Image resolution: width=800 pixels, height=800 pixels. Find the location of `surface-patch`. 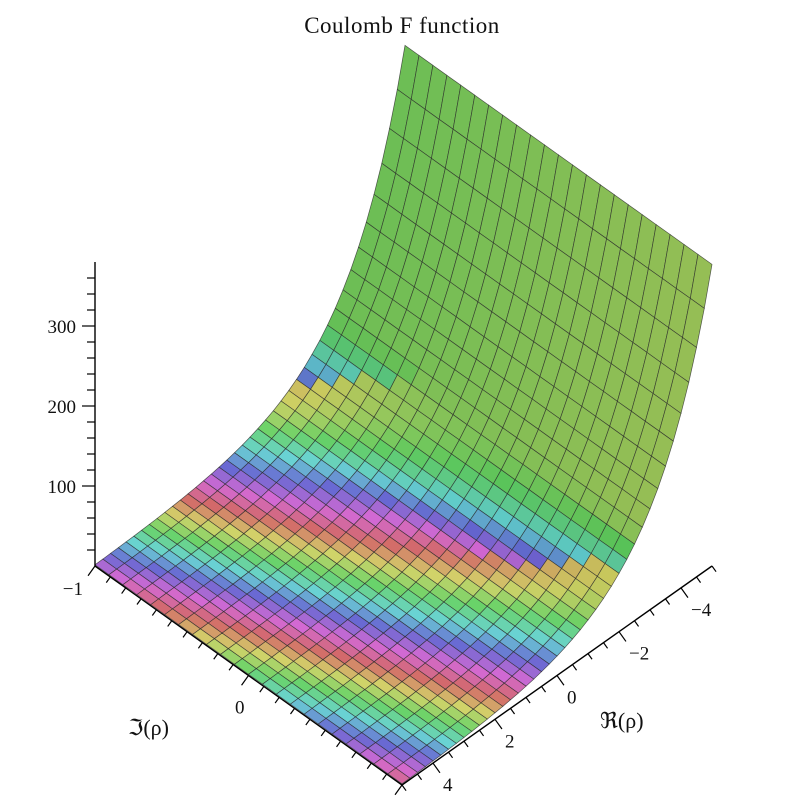

surface-patch is located at coordinates (399, 776).